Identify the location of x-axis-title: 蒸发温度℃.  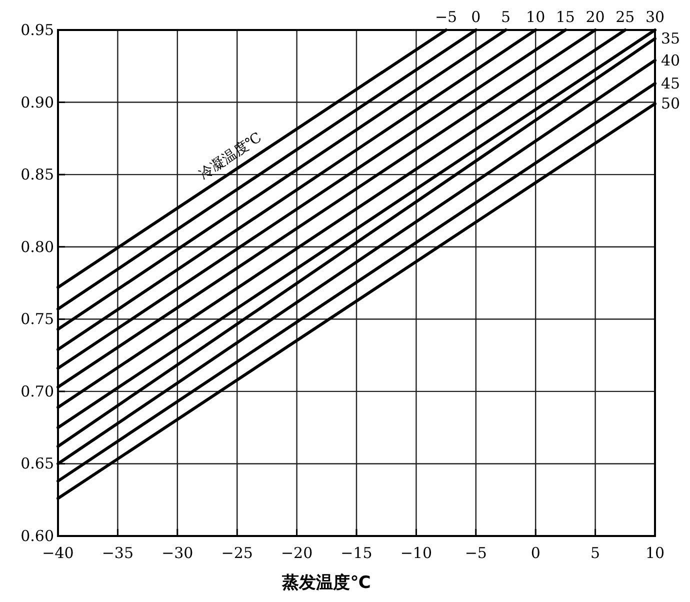
(326, 583).